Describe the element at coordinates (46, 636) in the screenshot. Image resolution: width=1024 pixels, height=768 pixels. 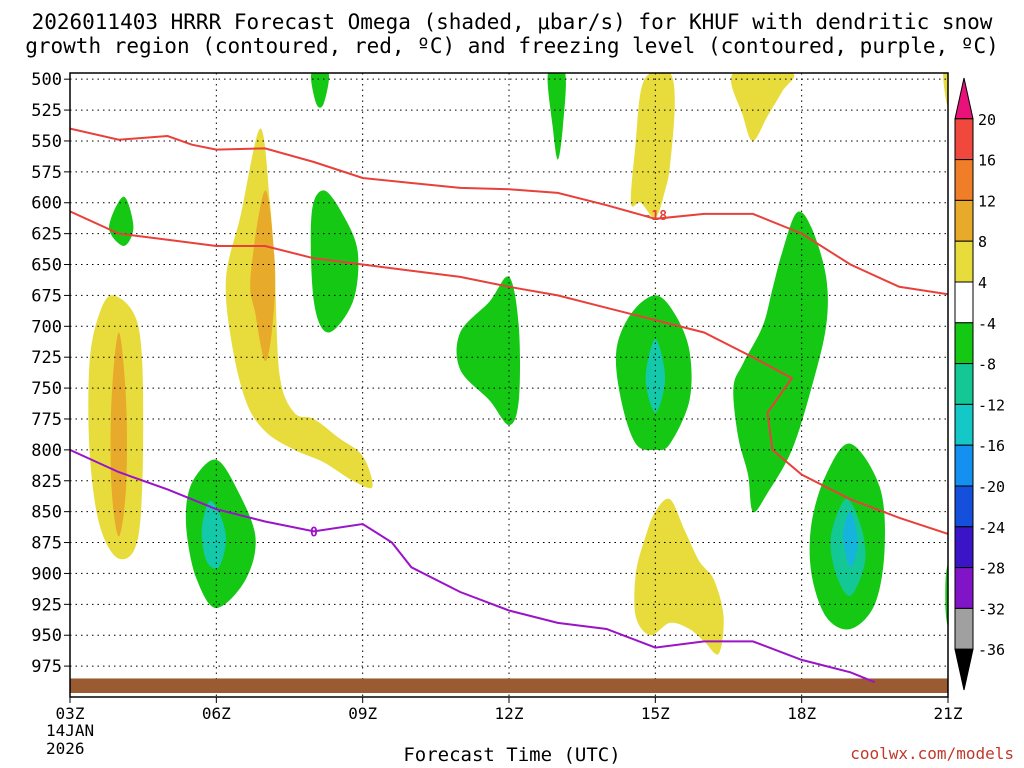
I see `y-tick-label-950: 950` at that location.